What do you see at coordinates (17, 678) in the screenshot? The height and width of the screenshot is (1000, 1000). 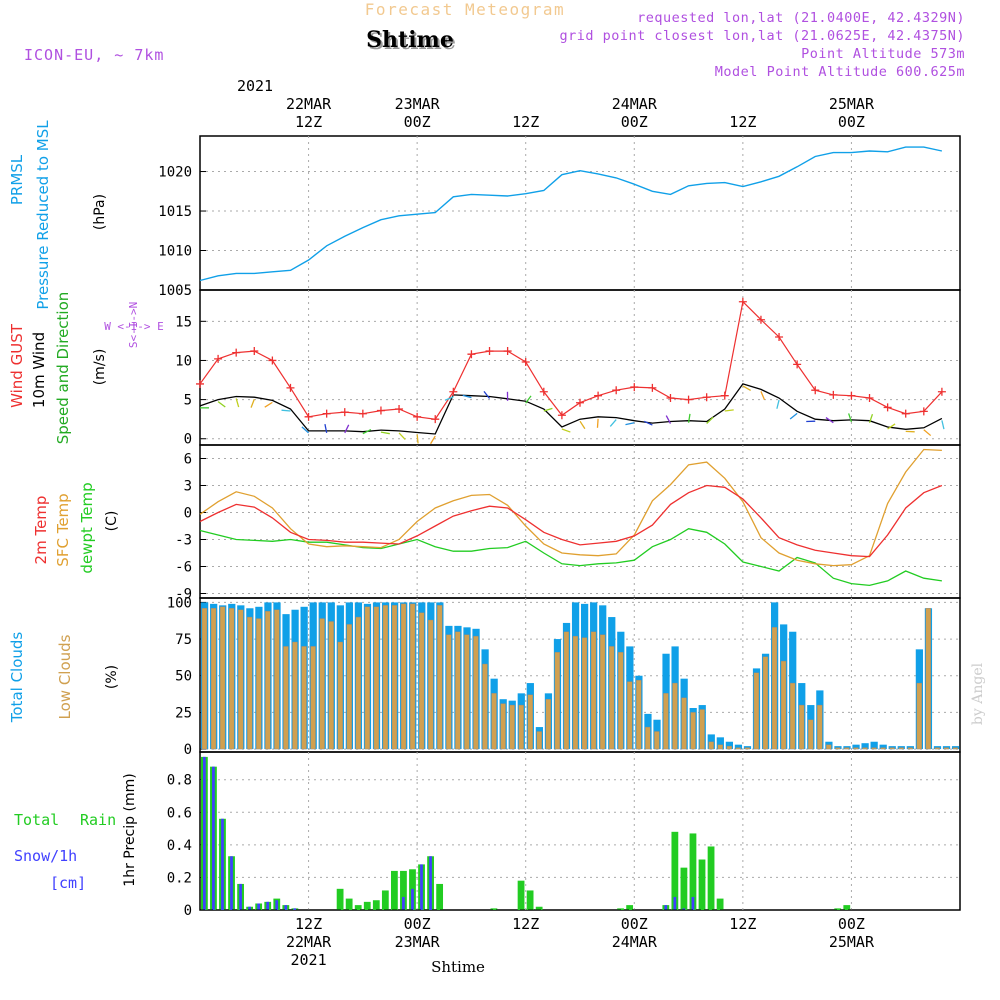 I see `total-clouds-label: Total Clouds` at bounding box center [17, 678].